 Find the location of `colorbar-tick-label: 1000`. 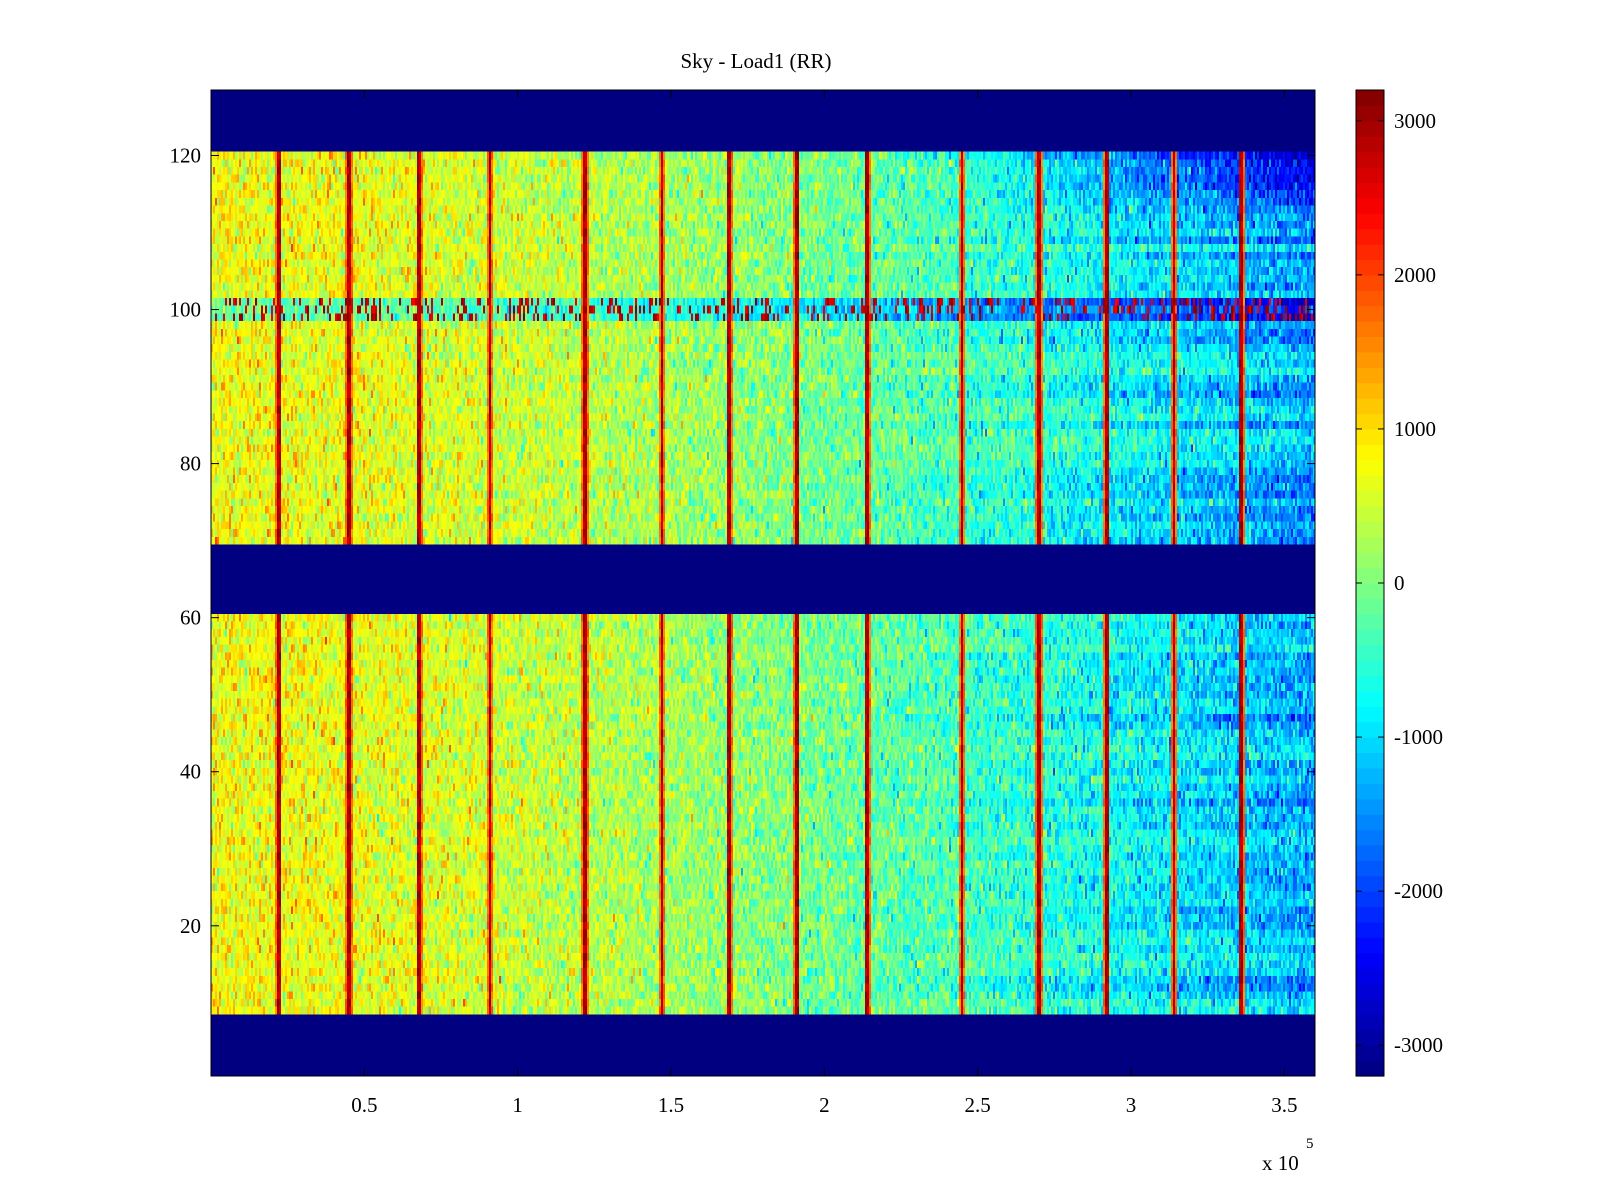

colorbar-tick-label: 1000 is located at coordinates (1415, 429).